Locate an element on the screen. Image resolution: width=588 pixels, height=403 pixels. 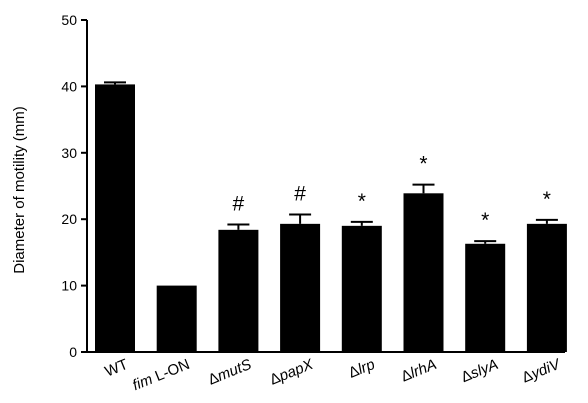
y-tick-label: 50 is located at coordinates (69, 20).